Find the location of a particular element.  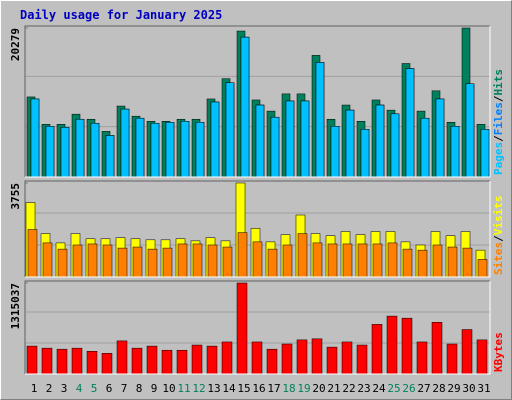

x-tick-label: 23 is located at coordinates (363, 388).